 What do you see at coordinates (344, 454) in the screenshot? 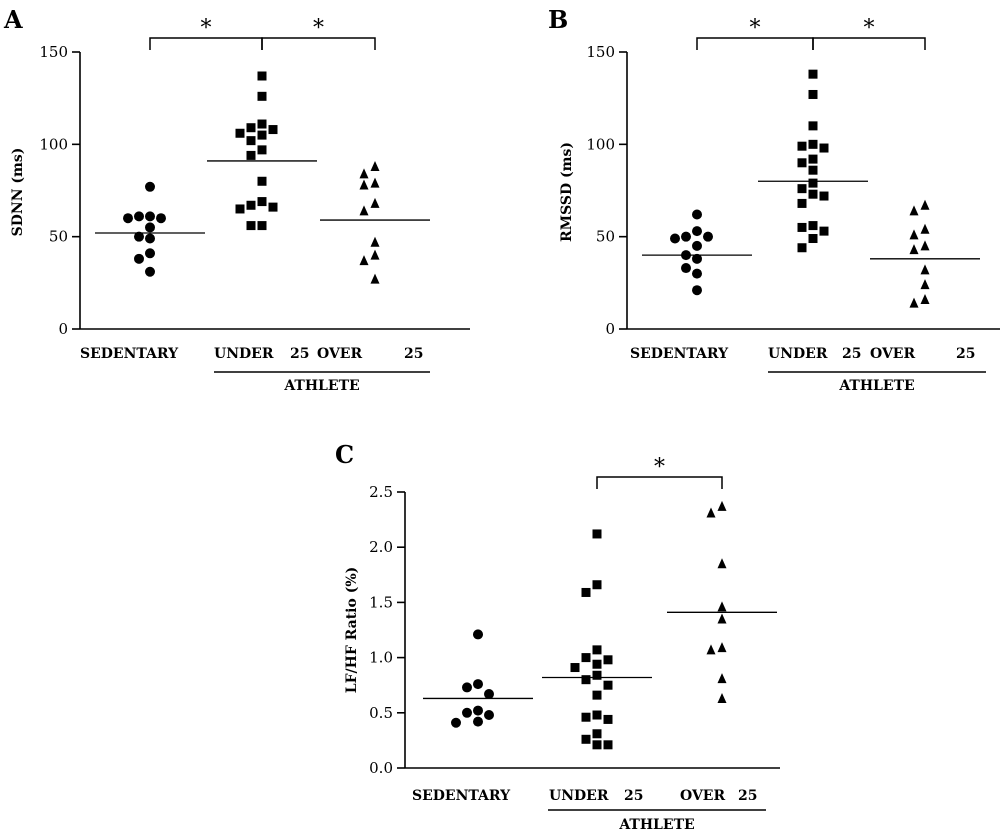
I see `panel-c-letter: C` at bounding box center [344, 454].